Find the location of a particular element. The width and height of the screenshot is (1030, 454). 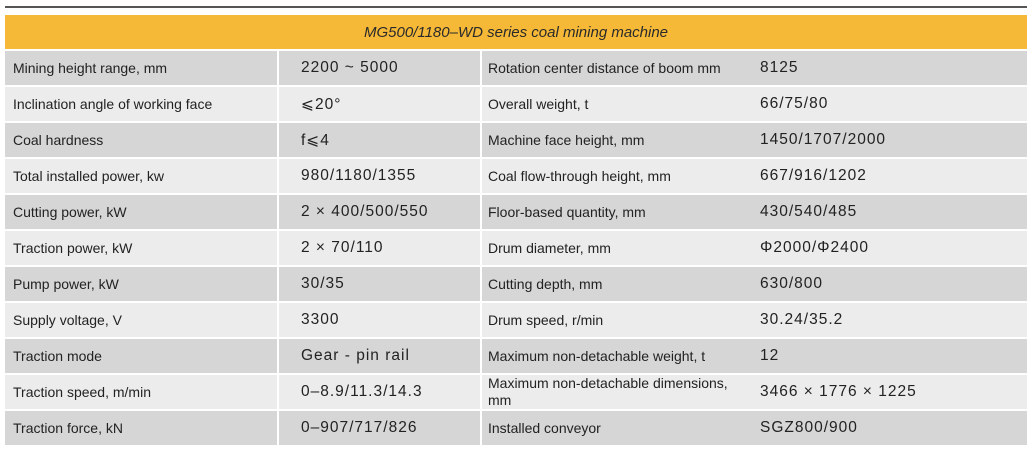

param-value: Gear - pin rail is located at coordinates (379, 356).